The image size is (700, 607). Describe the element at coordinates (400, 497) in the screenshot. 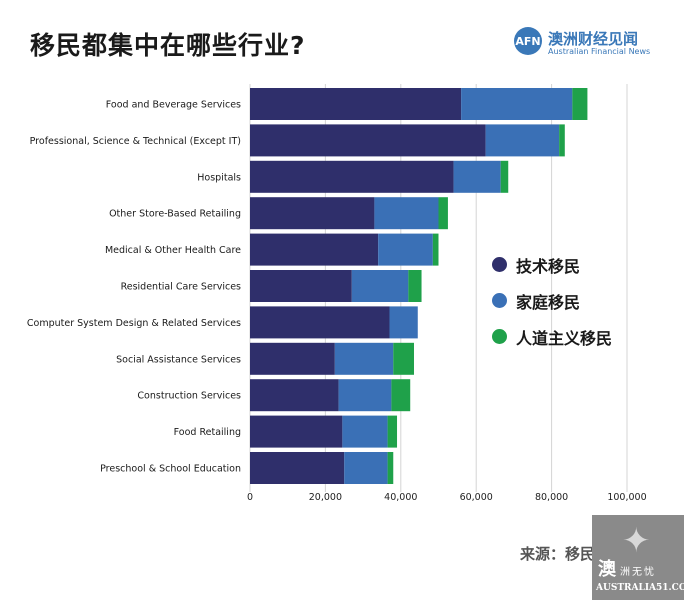

I see `x-tick-label: 40,000` at that location.